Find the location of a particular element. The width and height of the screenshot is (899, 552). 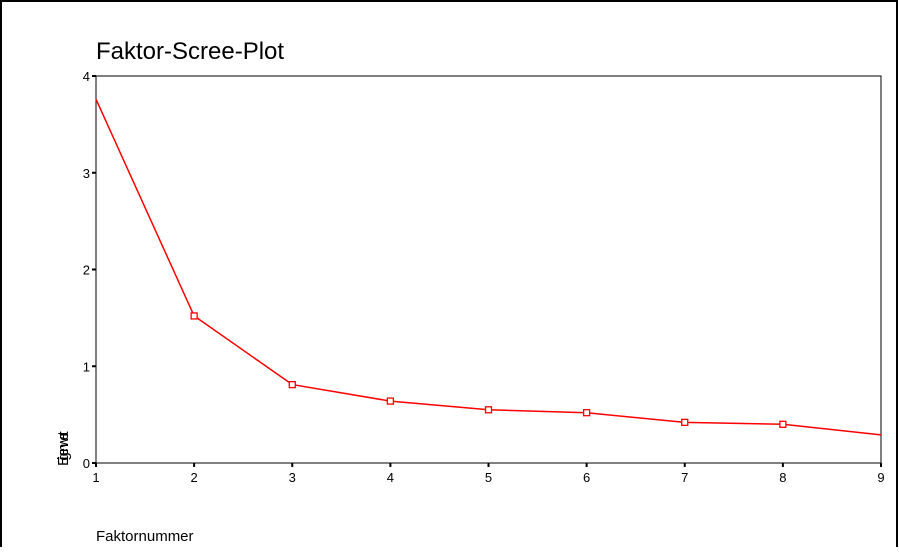

x-tick-label: 4 is located at coordinates (390, 477).